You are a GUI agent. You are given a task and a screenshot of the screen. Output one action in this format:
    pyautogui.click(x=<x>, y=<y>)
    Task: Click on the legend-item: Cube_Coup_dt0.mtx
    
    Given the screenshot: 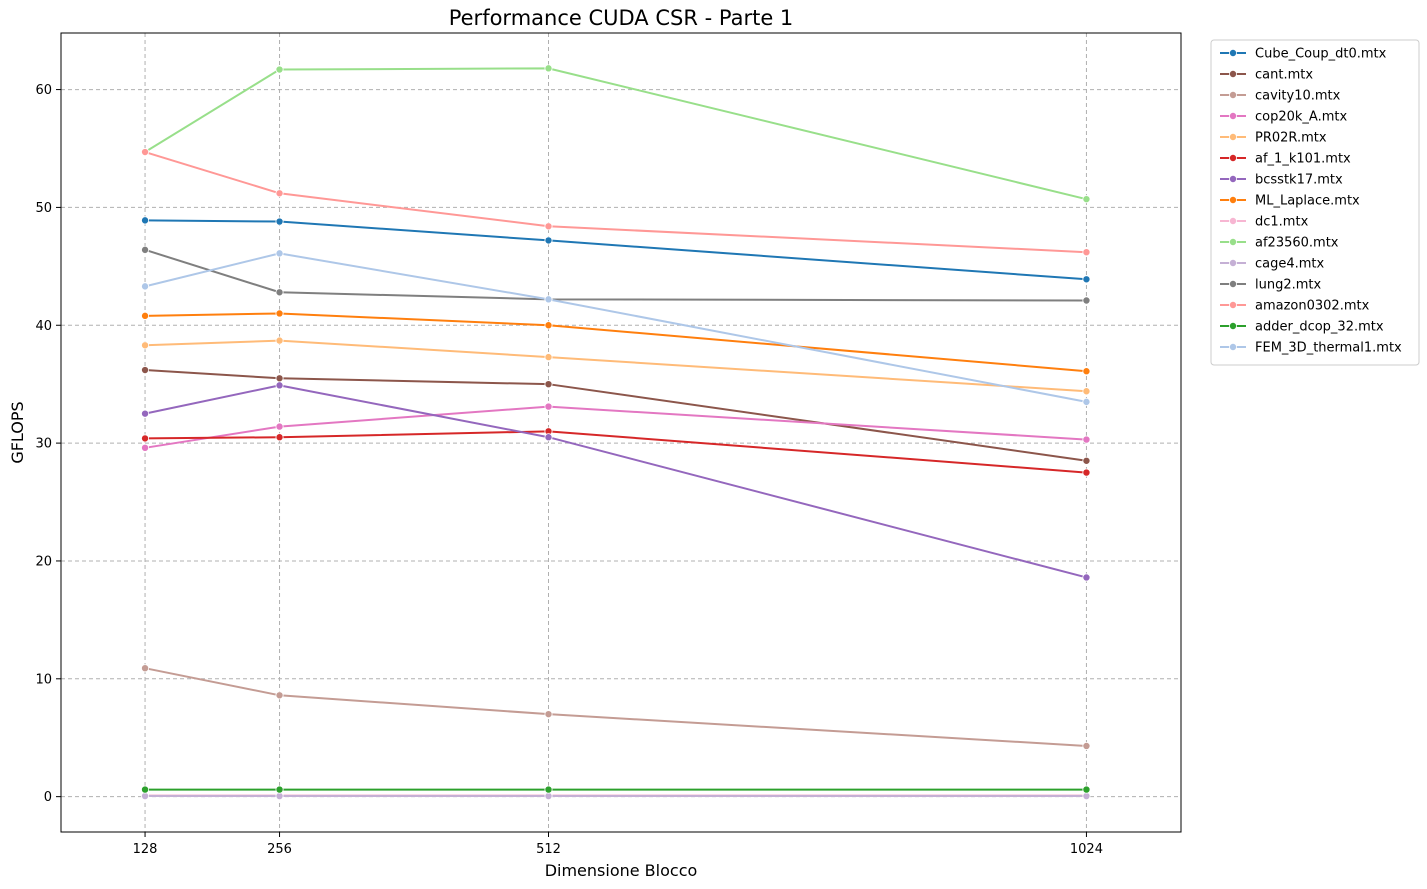 What is the action you would take?
    pyautogui.click(x=1303, y=54)
    